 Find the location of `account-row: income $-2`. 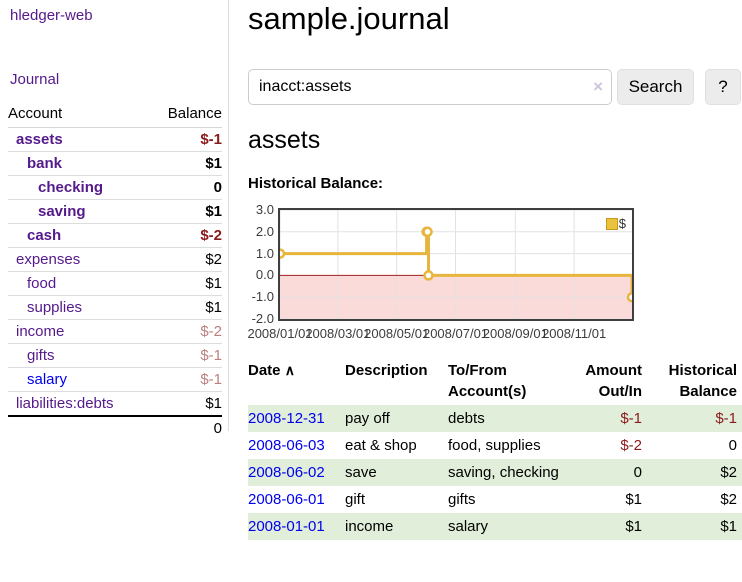

account-row: income $-2 is located at coordinates (115, 331).